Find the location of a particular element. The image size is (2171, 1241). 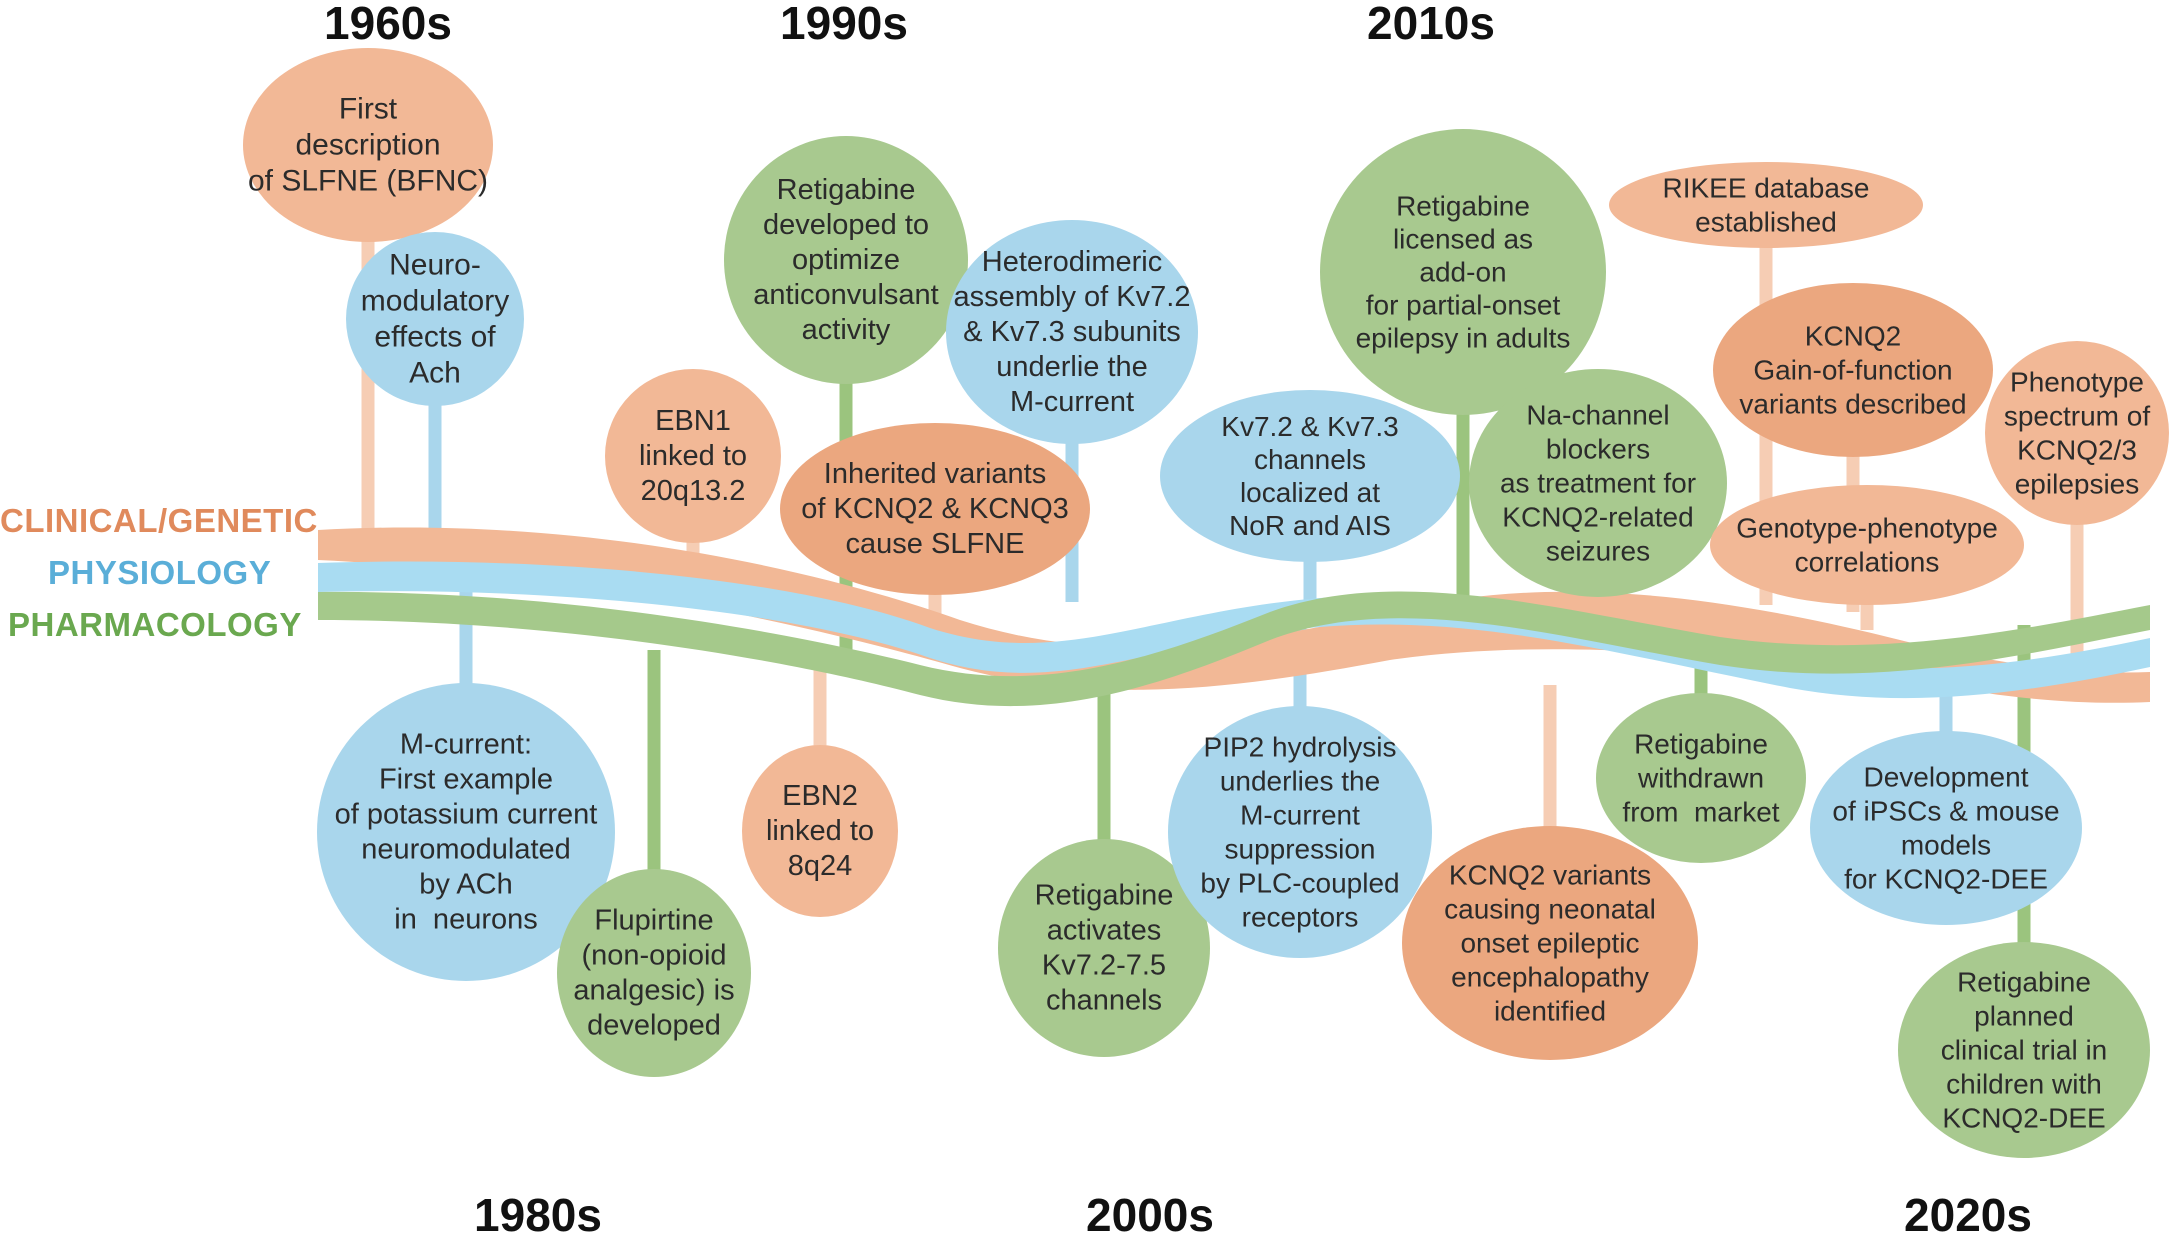

bubble-shape-retigabine-licensed is located at coordinates (1463, 272).